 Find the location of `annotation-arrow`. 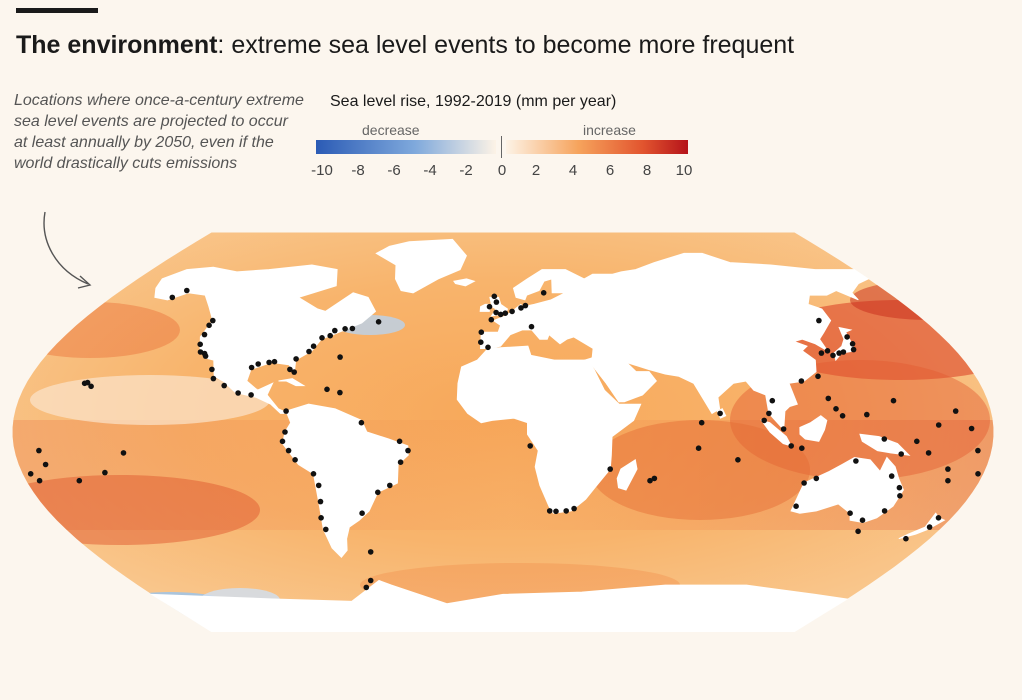

annotation-arrow is located at coordinates (66, 248).